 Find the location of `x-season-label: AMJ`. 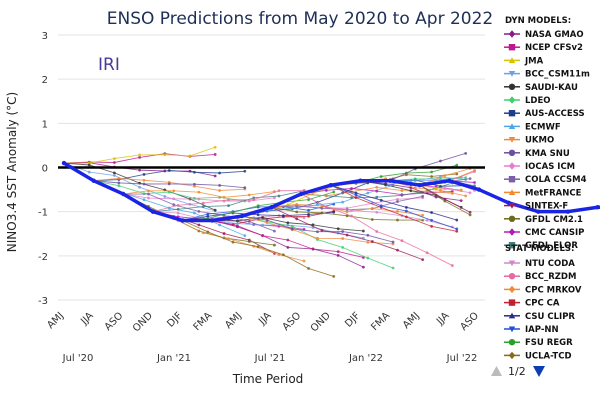

x-season-label: AMJ is located at coordinates (55, 320).